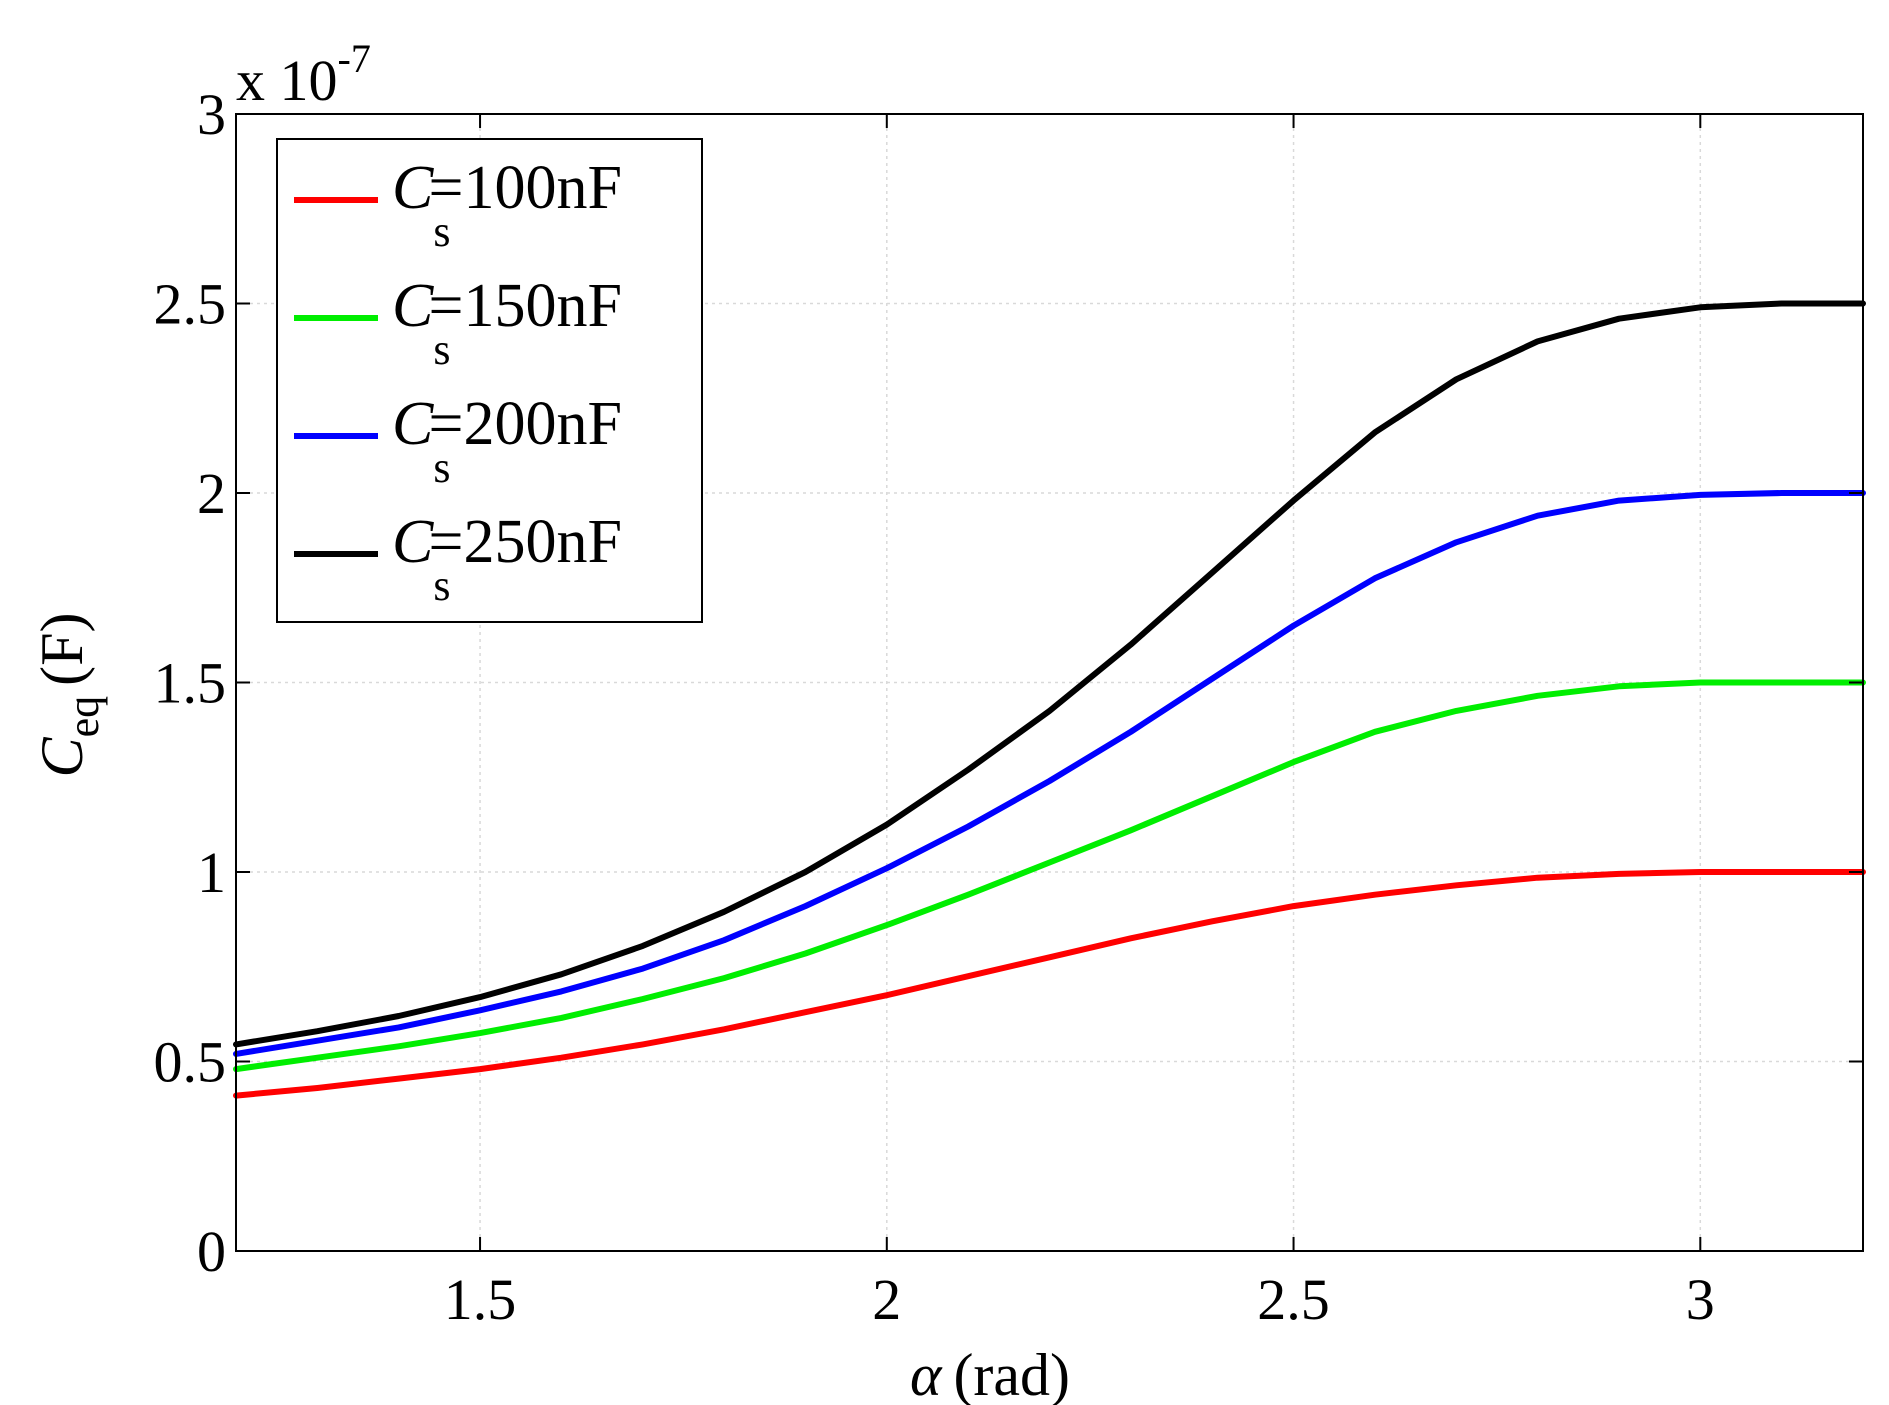 Image resolution: width=1889 pixels, height=1405 pixels. What do you see at coordinates (211, 1251) in the screenshot?
I see `y-tick-label: 0` at bounding box center [211, 1251].